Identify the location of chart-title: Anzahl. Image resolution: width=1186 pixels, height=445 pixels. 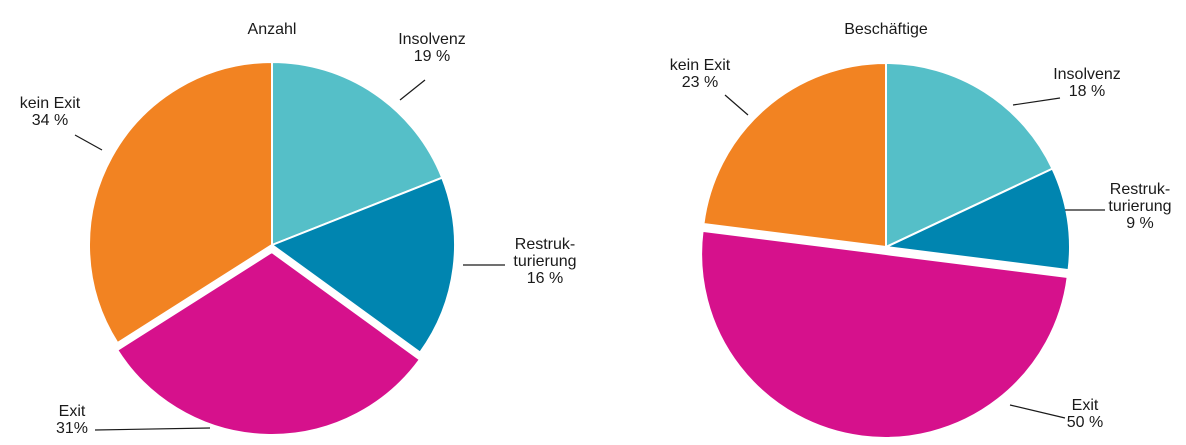
(272, 29).